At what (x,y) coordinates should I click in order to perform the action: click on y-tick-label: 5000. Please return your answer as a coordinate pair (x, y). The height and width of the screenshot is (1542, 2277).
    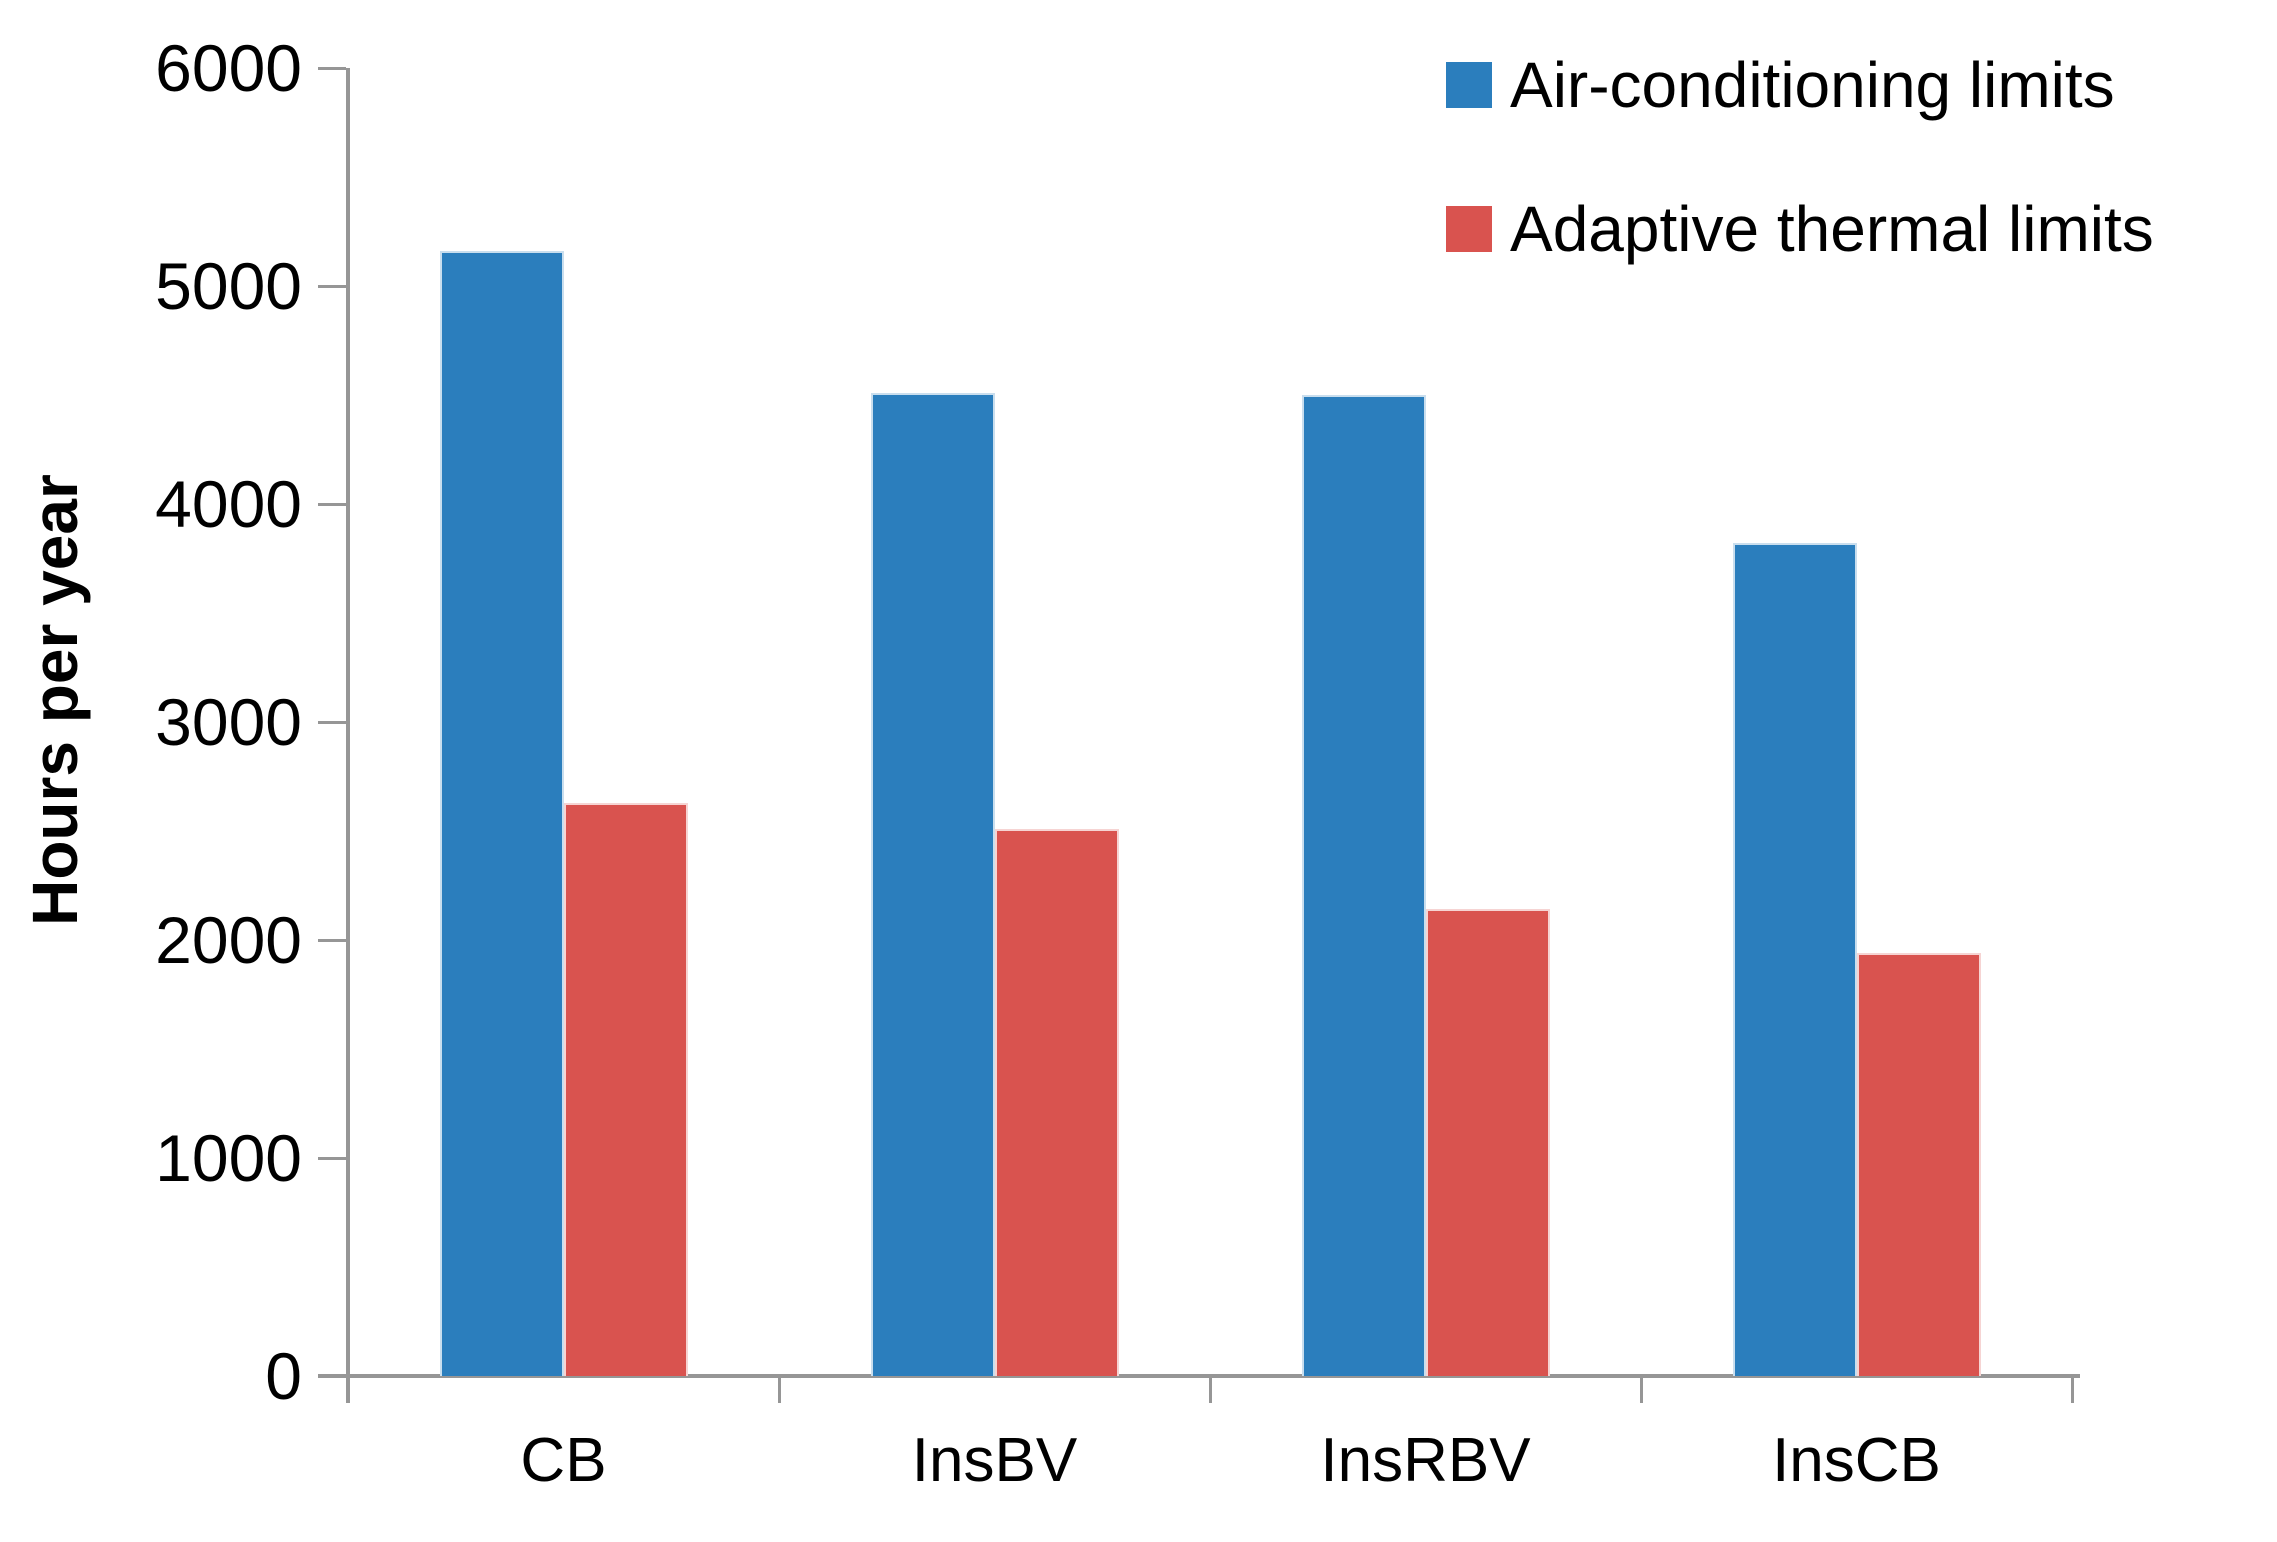
    Looking at the image, I should click on (228, 286).